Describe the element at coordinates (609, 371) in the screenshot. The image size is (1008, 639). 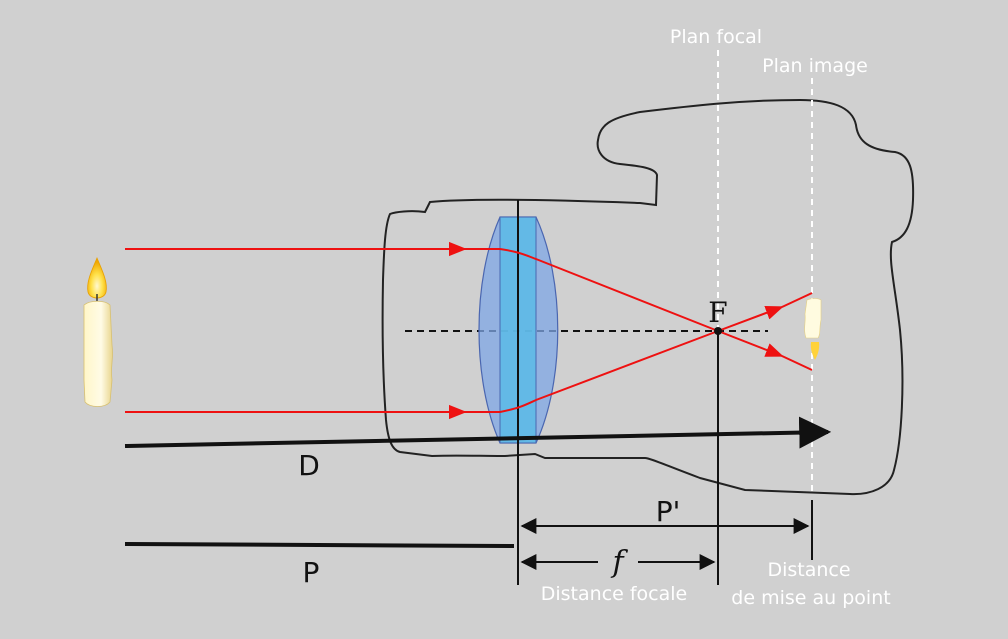
I see `refracted-ray-bottom` at that location.